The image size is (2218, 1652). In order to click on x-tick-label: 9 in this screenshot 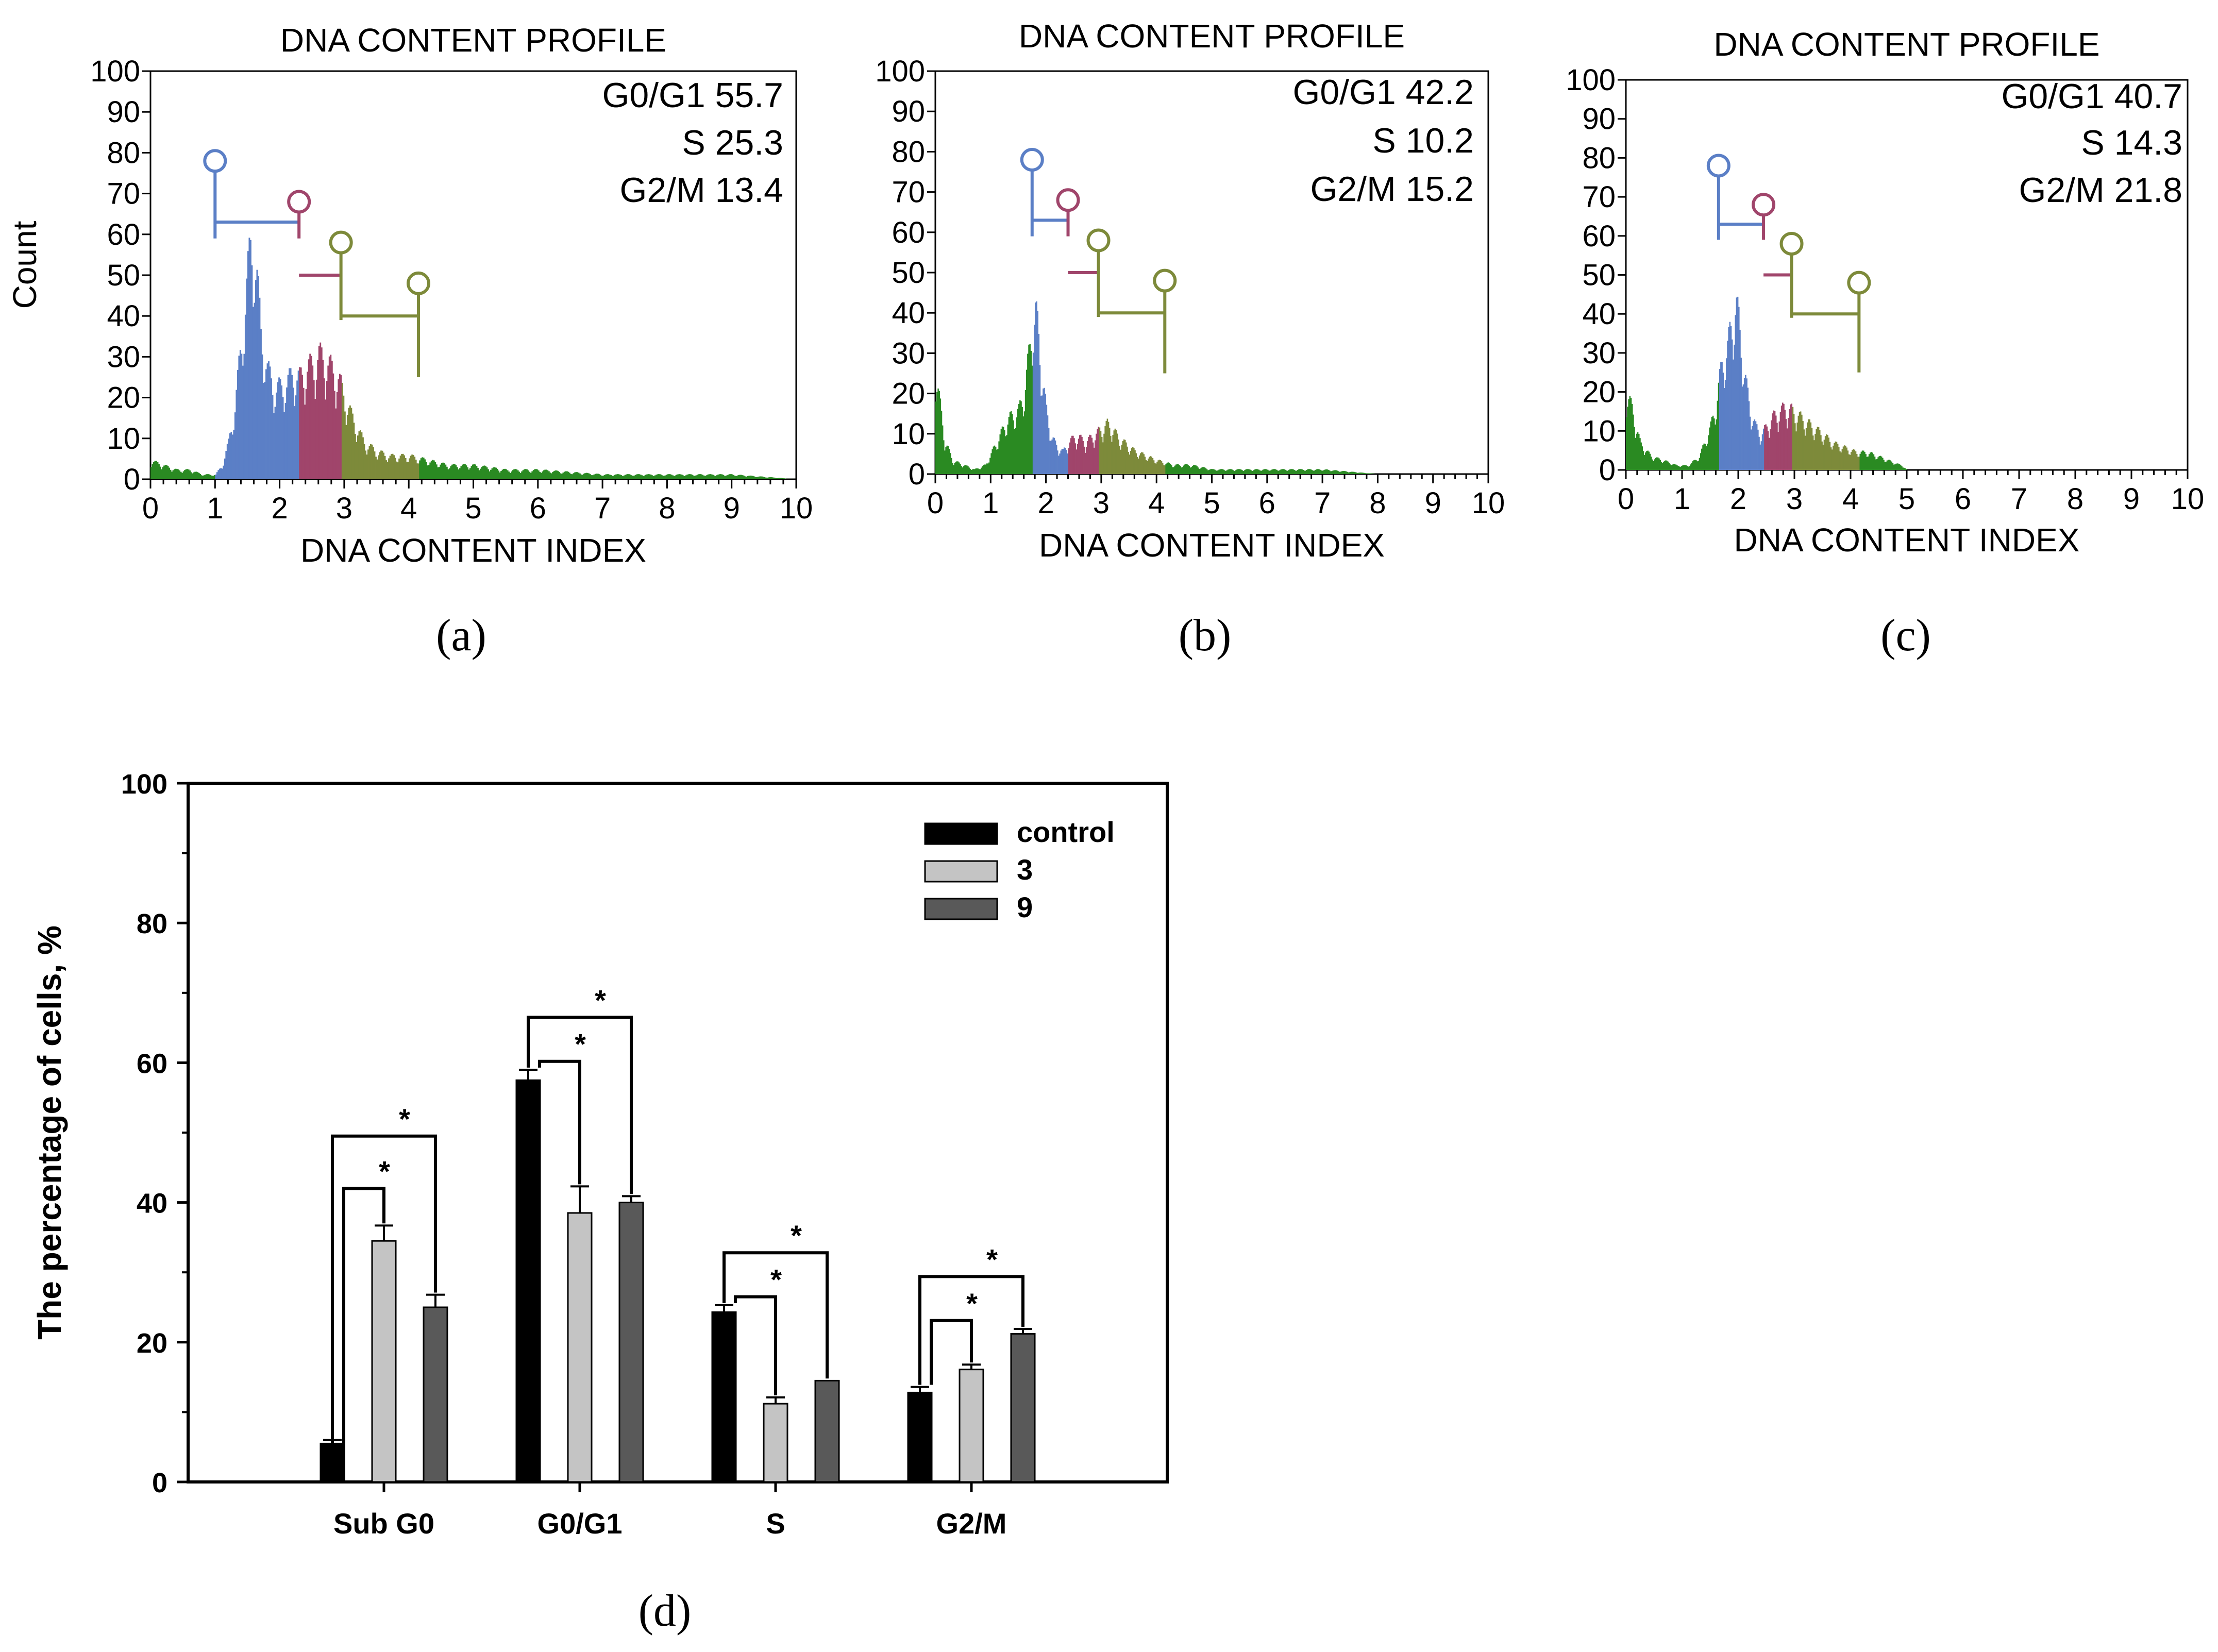, I will do `click(2131, 499)`.